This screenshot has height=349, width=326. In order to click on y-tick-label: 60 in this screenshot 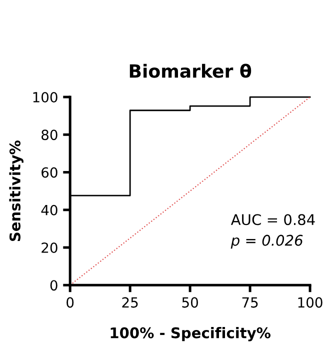, I will do `click(50, 172)`.